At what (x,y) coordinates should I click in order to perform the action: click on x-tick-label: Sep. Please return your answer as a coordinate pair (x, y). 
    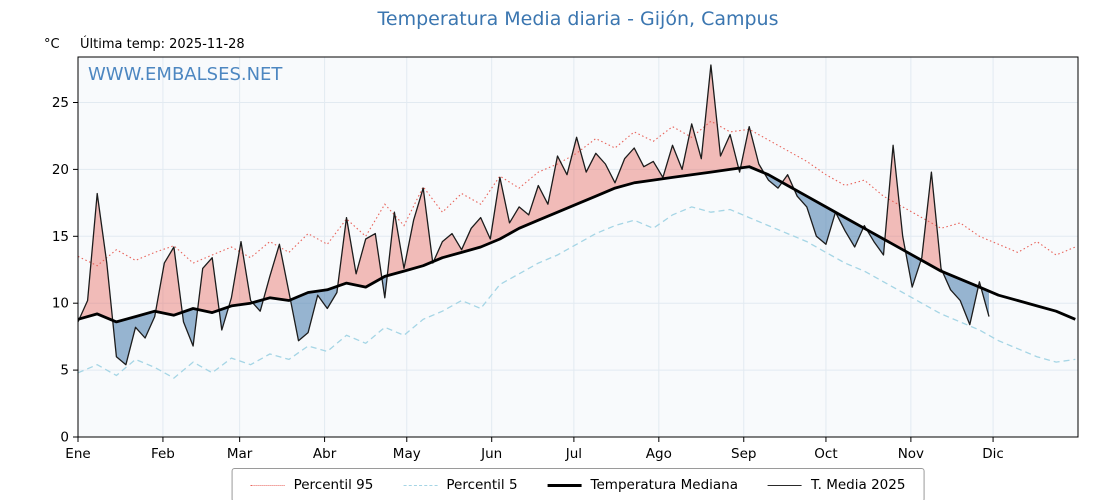
    Looking at the image, I should click on (743, 454).